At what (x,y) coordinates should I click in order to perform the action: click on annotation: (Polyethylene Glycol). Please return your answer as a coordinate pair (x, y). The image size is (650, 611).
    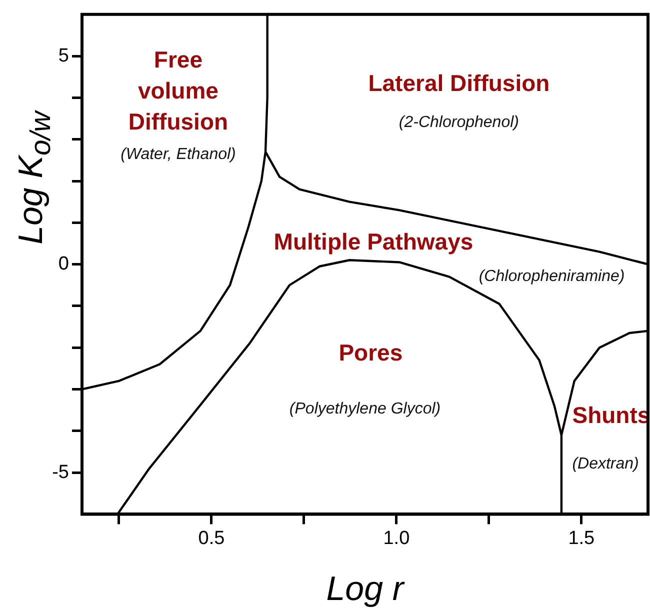
    Looking at the image, I should click on (365, 409).